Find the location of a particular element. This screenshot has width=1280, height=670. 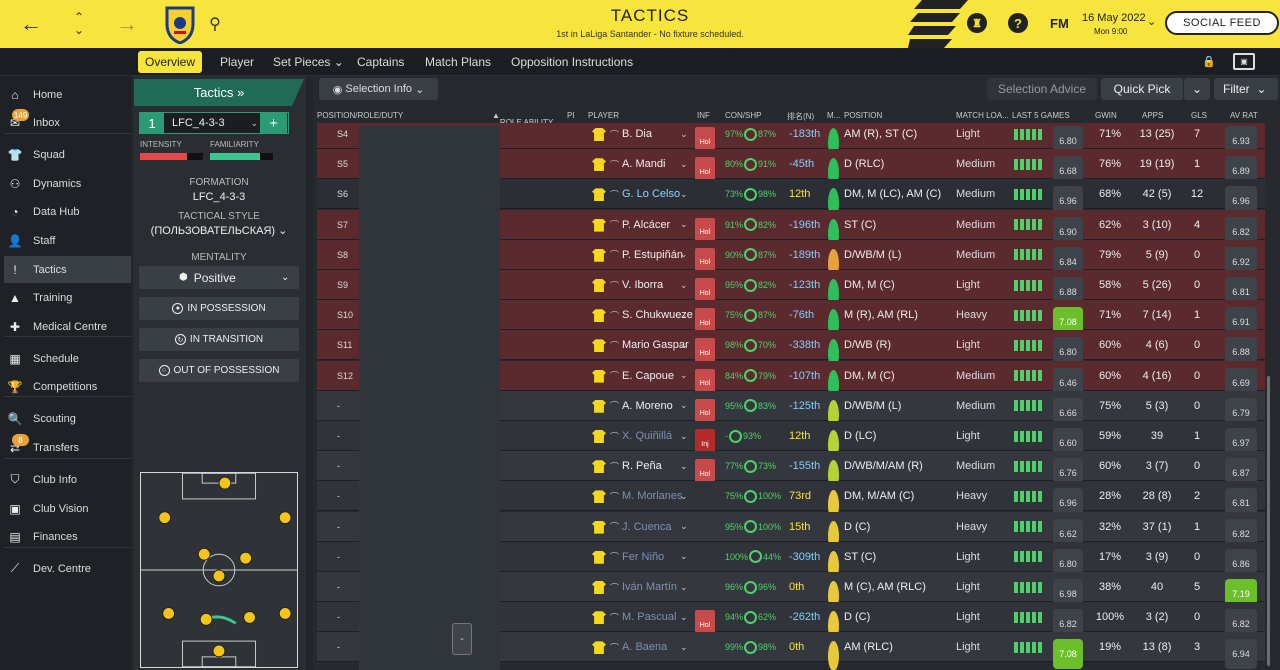

filter-dropdown: Filter ⌄ is located at coordinates (1246, 89).